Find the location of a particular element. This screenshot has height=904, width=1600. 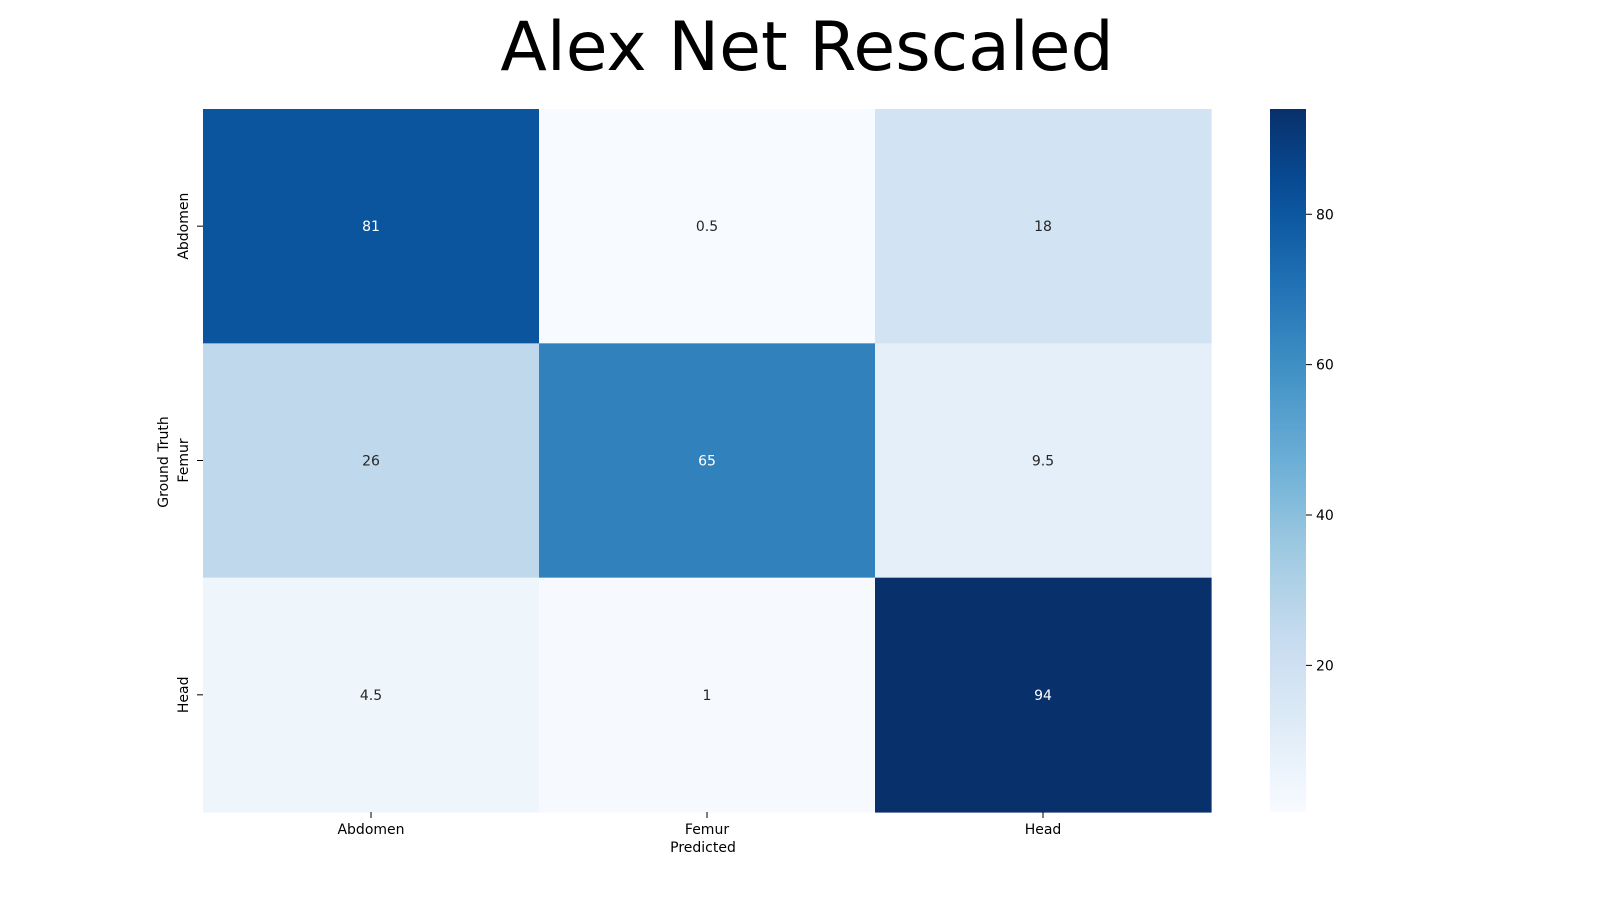

cell-value-label: 94 is located at coordinates (1043, 696).